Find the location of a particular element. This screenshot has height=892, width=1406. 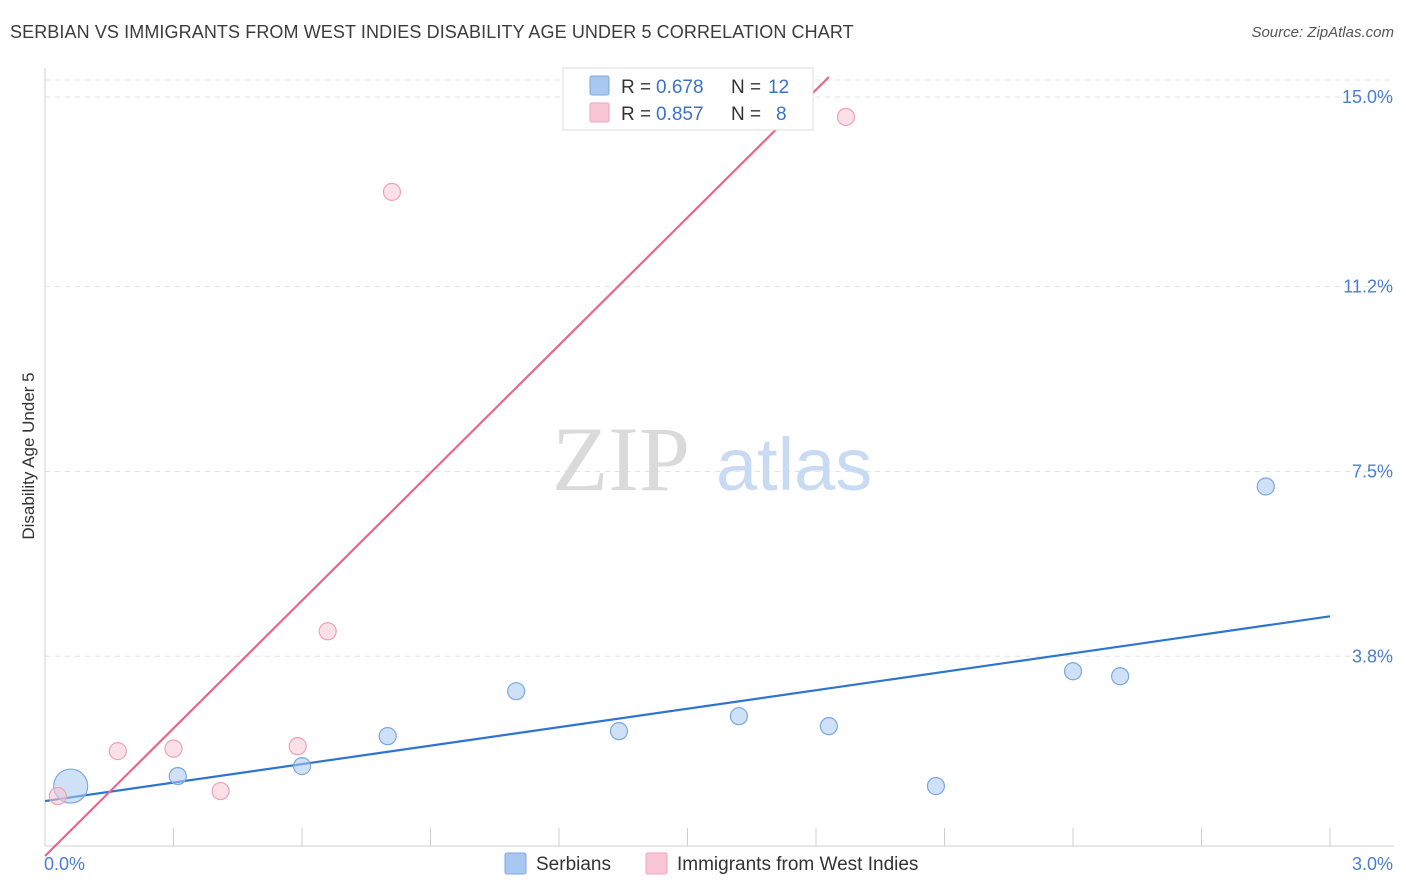

bottom-legend-swatch-west-indies is located at coordinates (656, 863).